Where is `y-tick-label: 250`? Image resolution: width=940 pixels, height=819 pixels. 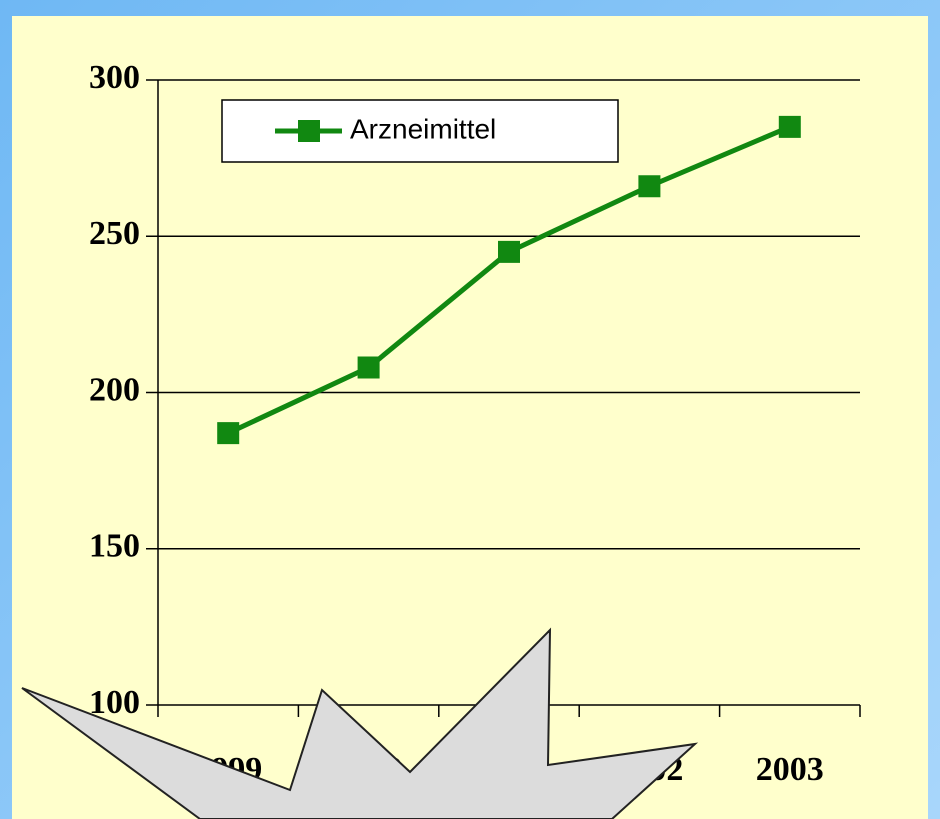
y-tick-label: 250 is located at coordinates (114, 233).